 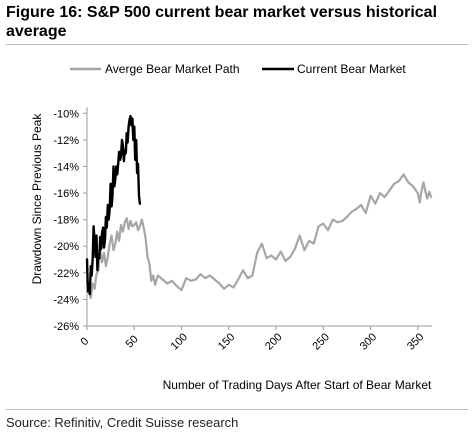 What do you see at coordinates (66, 141) in the screenshot?
I see `y-tick-label: -12%` at bounding box center [66, 141].